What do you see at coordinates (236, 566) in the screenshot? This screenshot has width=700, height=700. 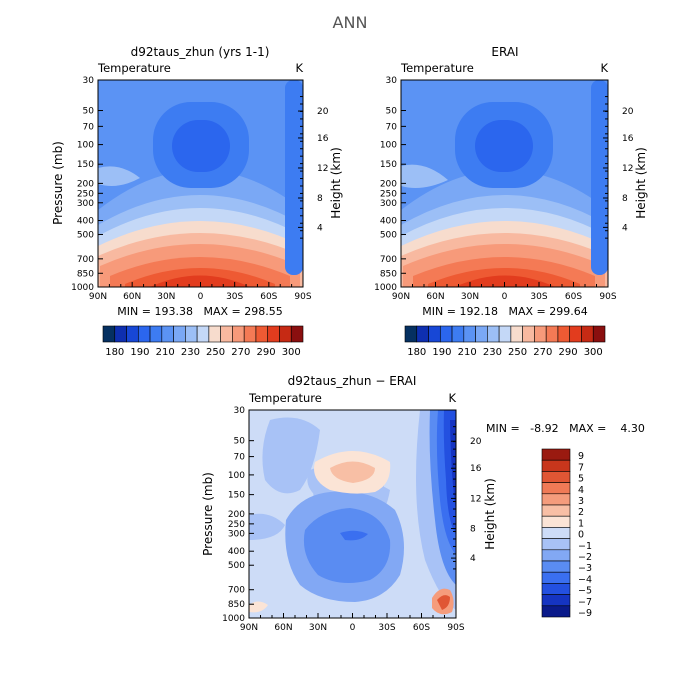 I see `y-tick-label: 500` at bounding box center [236, 566].